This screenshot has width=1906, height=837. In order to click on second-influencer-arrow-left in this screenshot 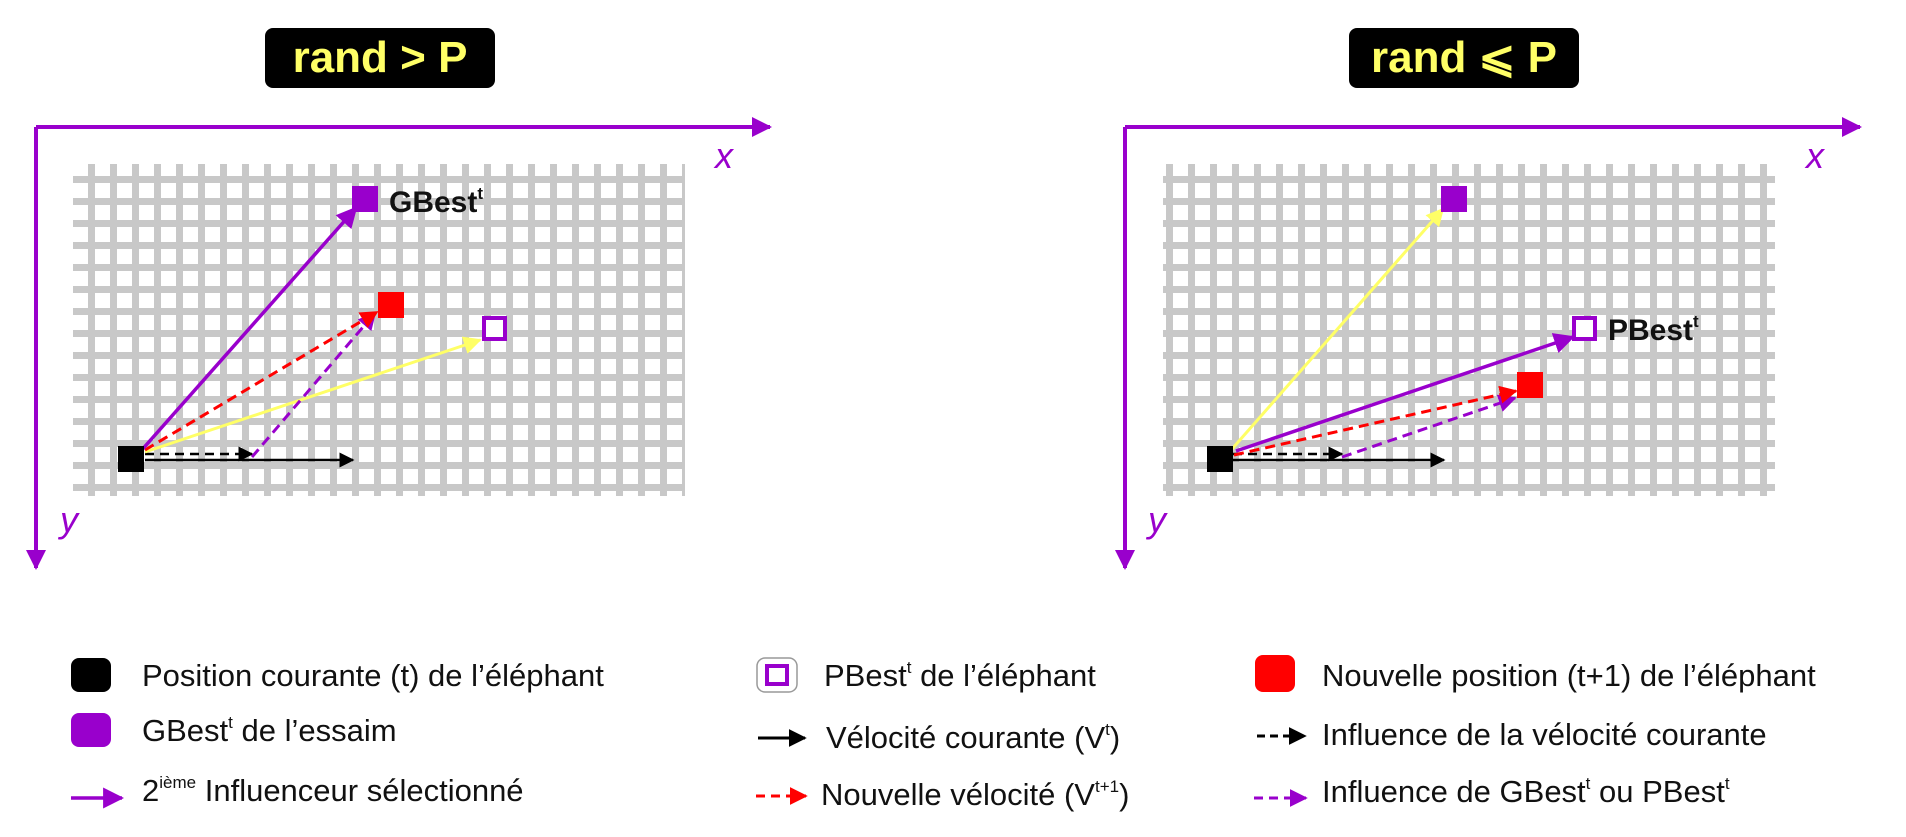, I will do `click(248, 330)`.